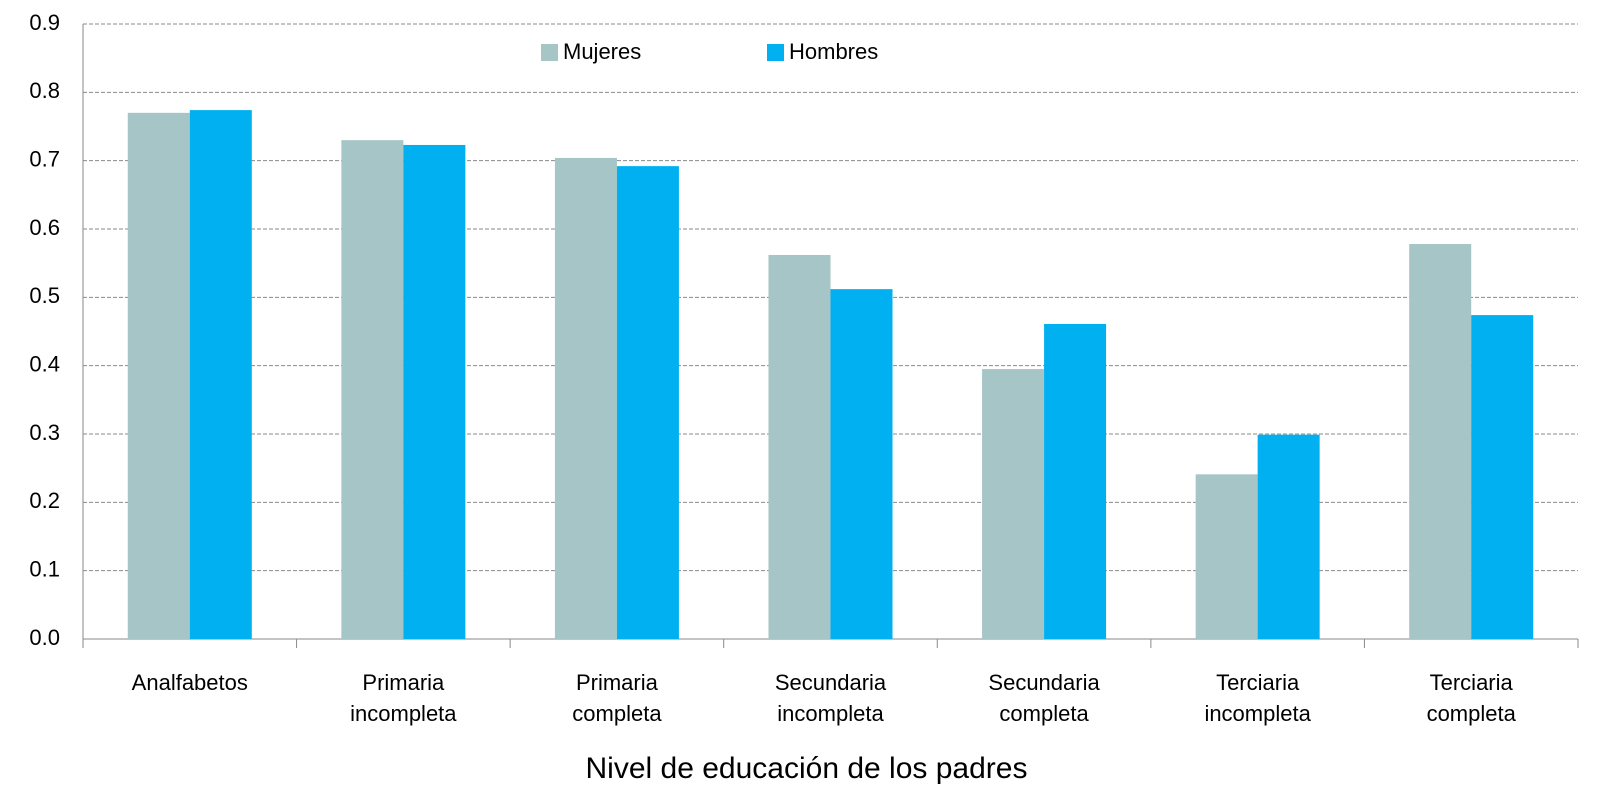 Image resolution: width=1613 pixels, height=811 pixels. What do you see at coordinates (44, 295) in the screenshot?
I see `y-tick-label: 0.5` at bounding box center [44, 295].